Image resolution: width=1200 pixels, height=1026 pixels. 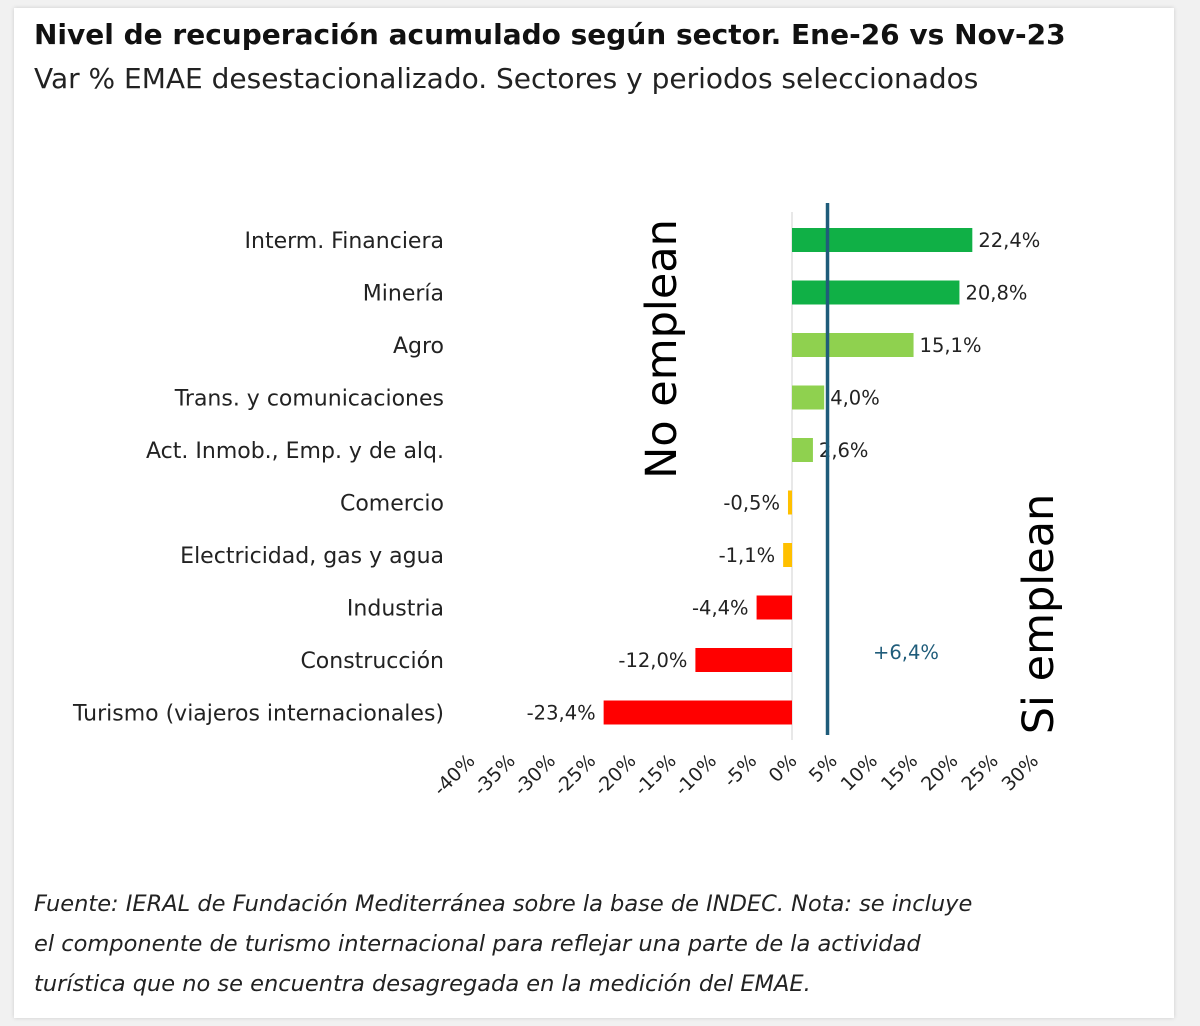 What do you see at coordinates (751, 503) in the screenshot?
I see `data-label: -0,5%` at bounding box center [751, 503].